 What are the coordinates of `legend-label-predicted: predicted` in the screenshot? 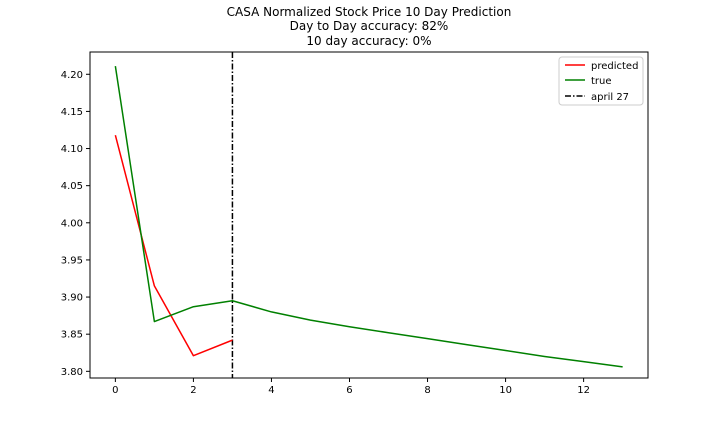 It's located at (614, 66).